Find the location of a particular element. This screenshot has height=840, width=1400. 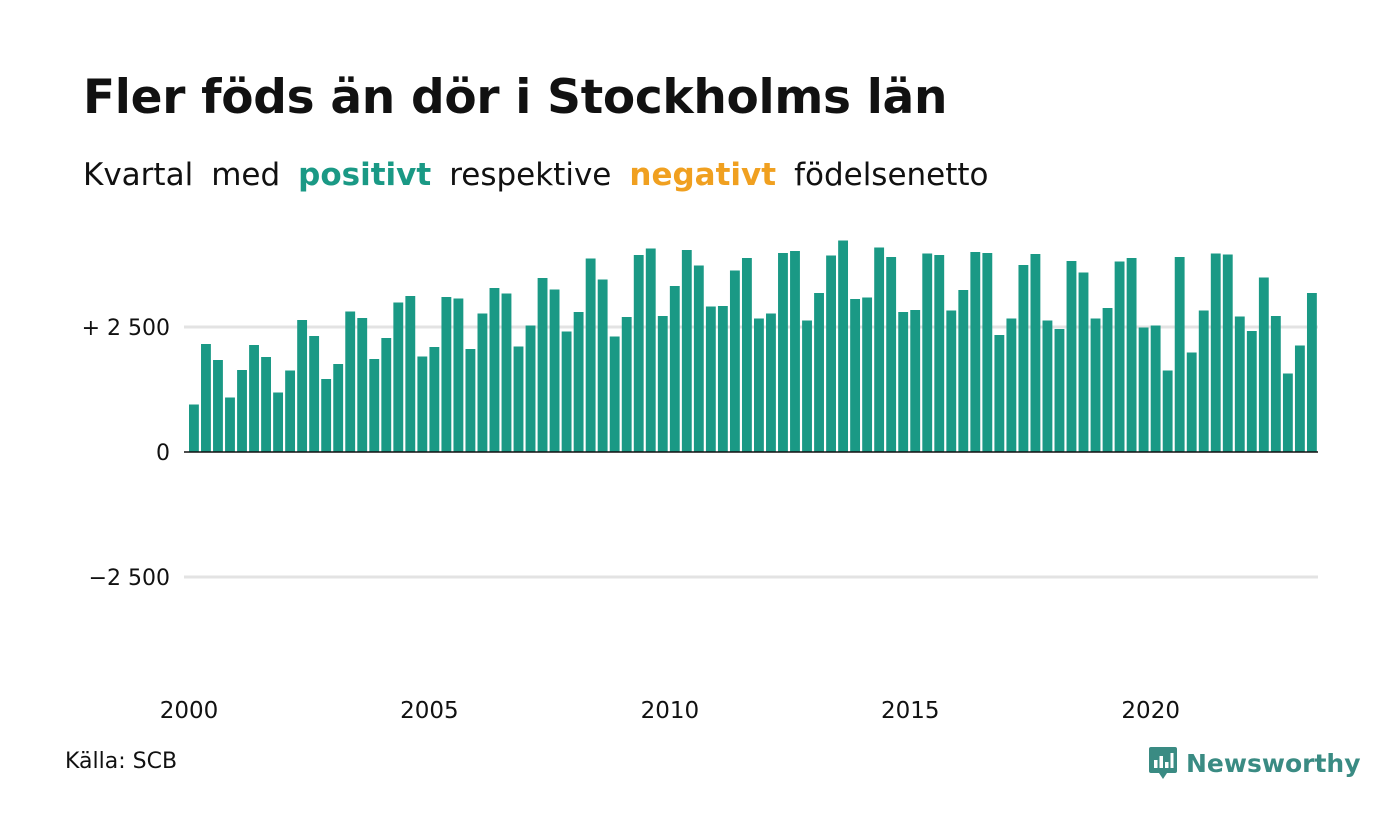

chart-title: Fler föds än dör i Stockholms län is located at coordinates (515, 97).